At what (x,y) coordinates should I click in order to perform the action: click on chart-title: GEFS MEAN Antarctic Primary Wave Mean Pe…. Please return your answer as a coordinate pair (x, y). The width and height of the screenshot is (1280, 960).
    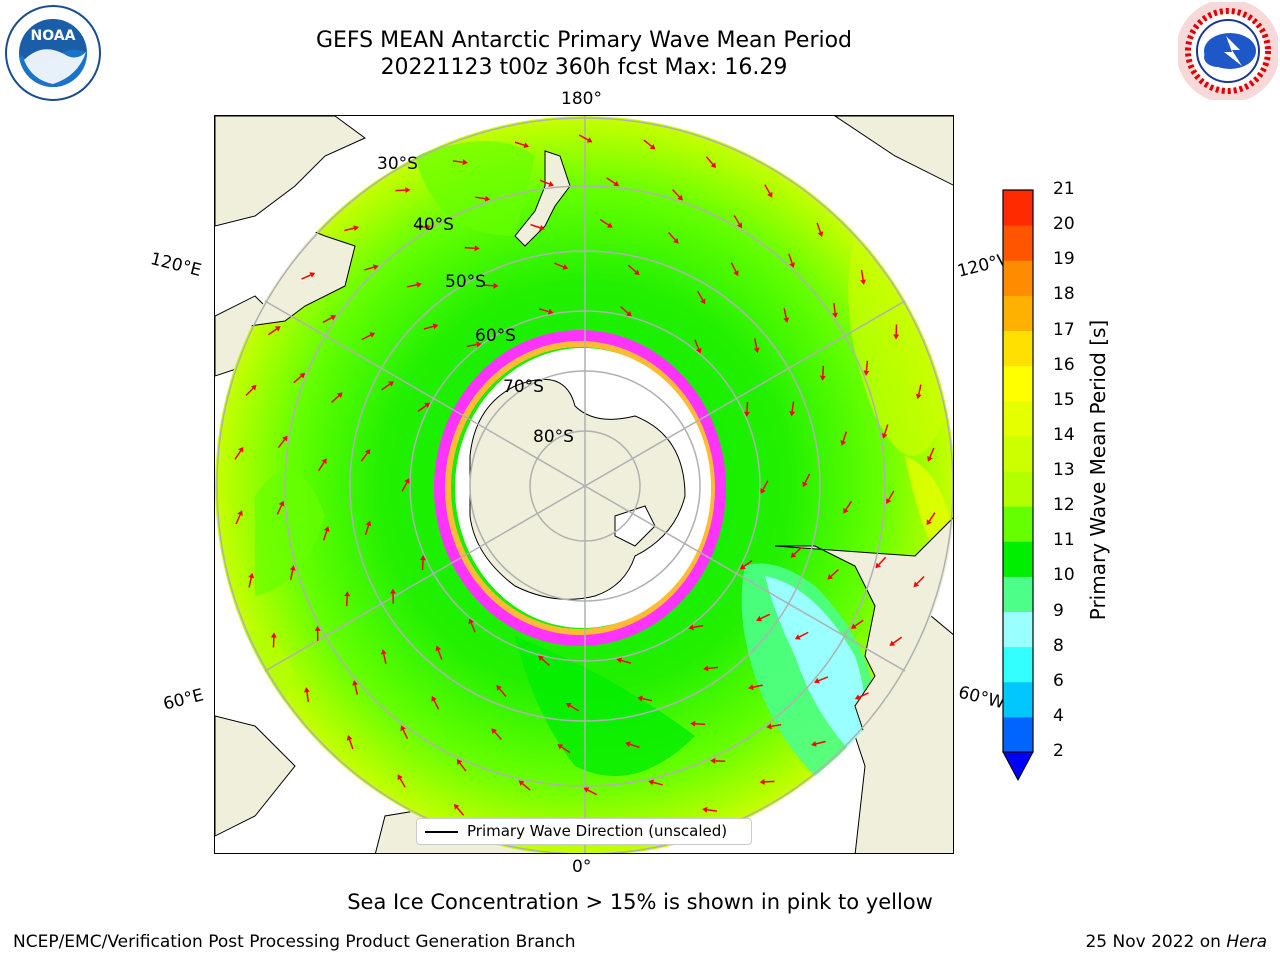
    Looking at the image, I should click on (584, 40).